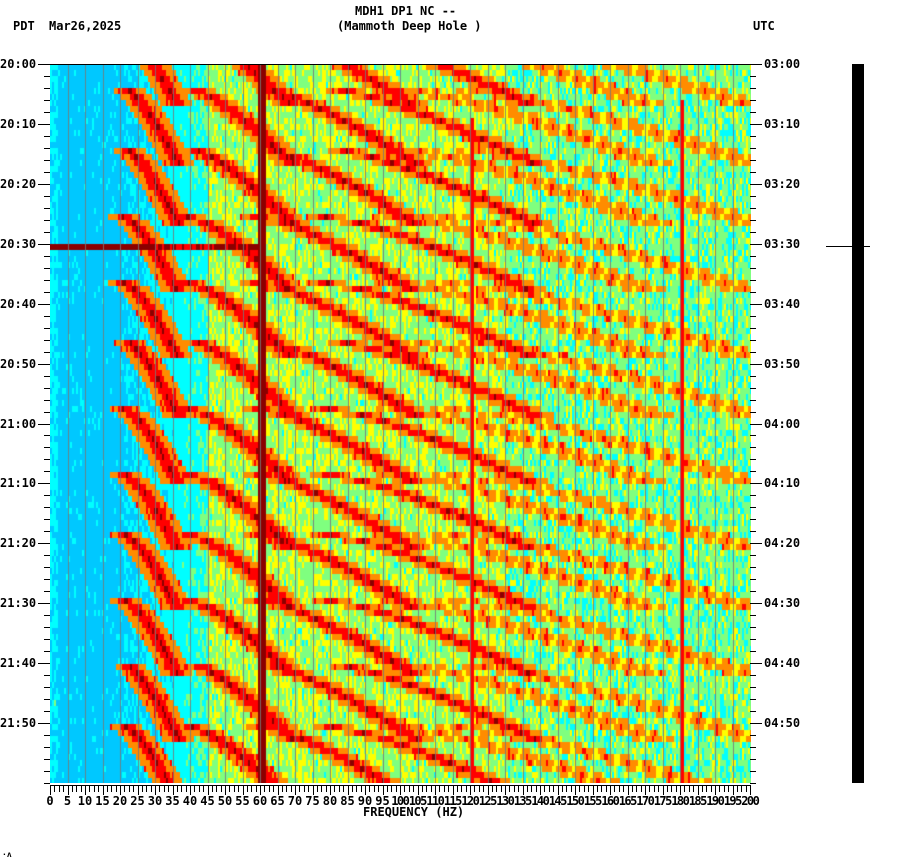  Describe the element at coordinates (7, 854) in the screenshot. I see `footer-mark: ·ʌ` at that location.